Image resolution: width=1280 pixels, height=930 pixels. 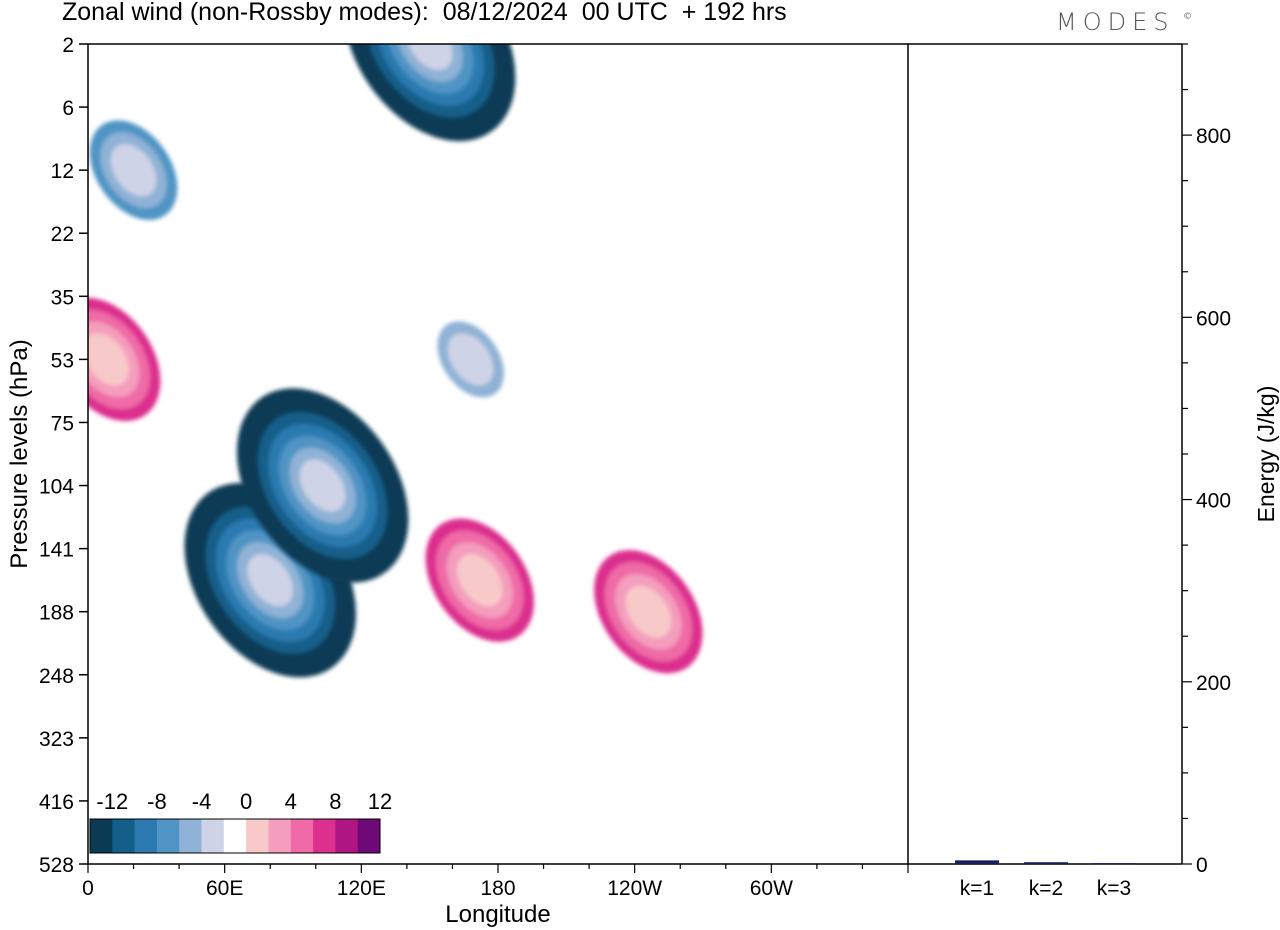 I want to click on x-tick-label: 180, so click(x=497, y=888).